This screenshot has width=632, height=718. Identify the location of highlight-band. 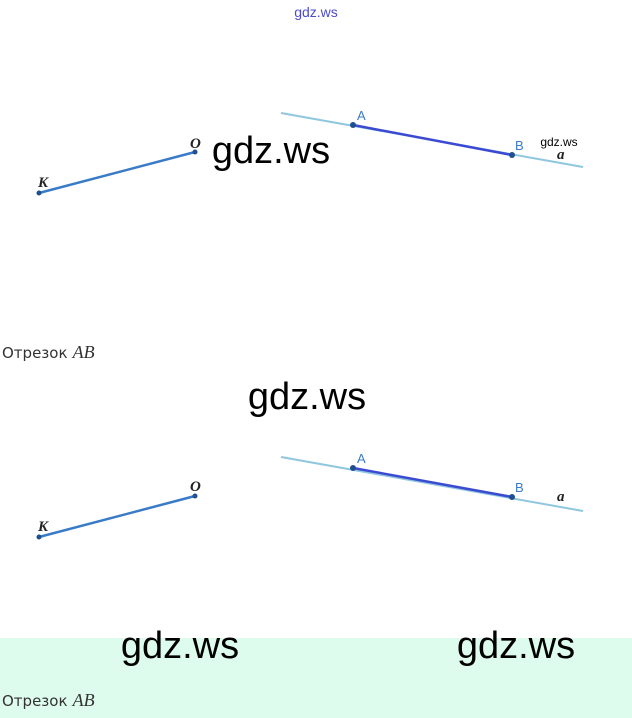
(316, 678).